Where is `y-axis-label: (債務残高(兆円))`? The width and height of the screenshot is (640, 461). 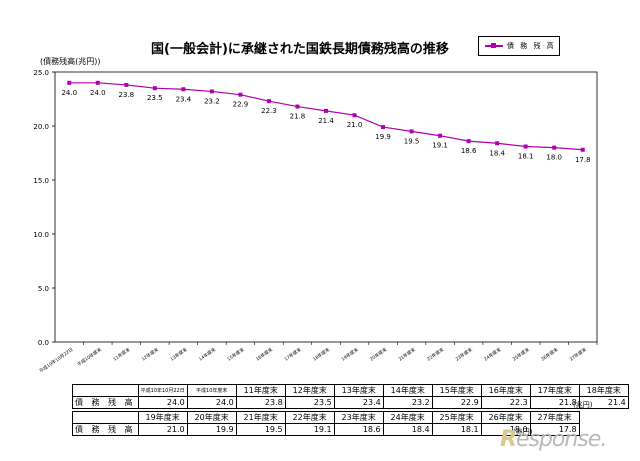 y-axis-label: (債務残高(兆円)) is located at coordinates (70, 61).